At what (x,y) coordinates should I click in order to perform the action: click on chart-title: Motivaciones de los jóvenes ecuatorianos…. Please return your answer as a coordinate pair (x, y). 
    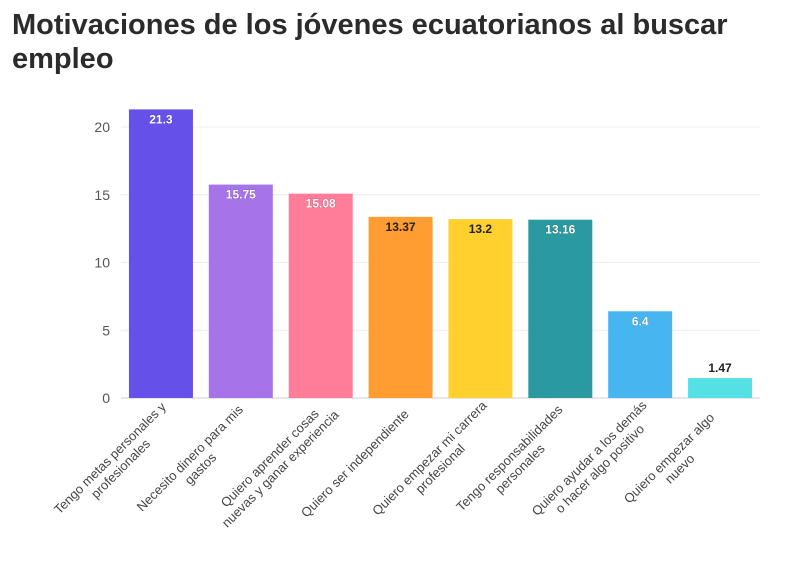
    Looking at the image, I should click on (370, 42).